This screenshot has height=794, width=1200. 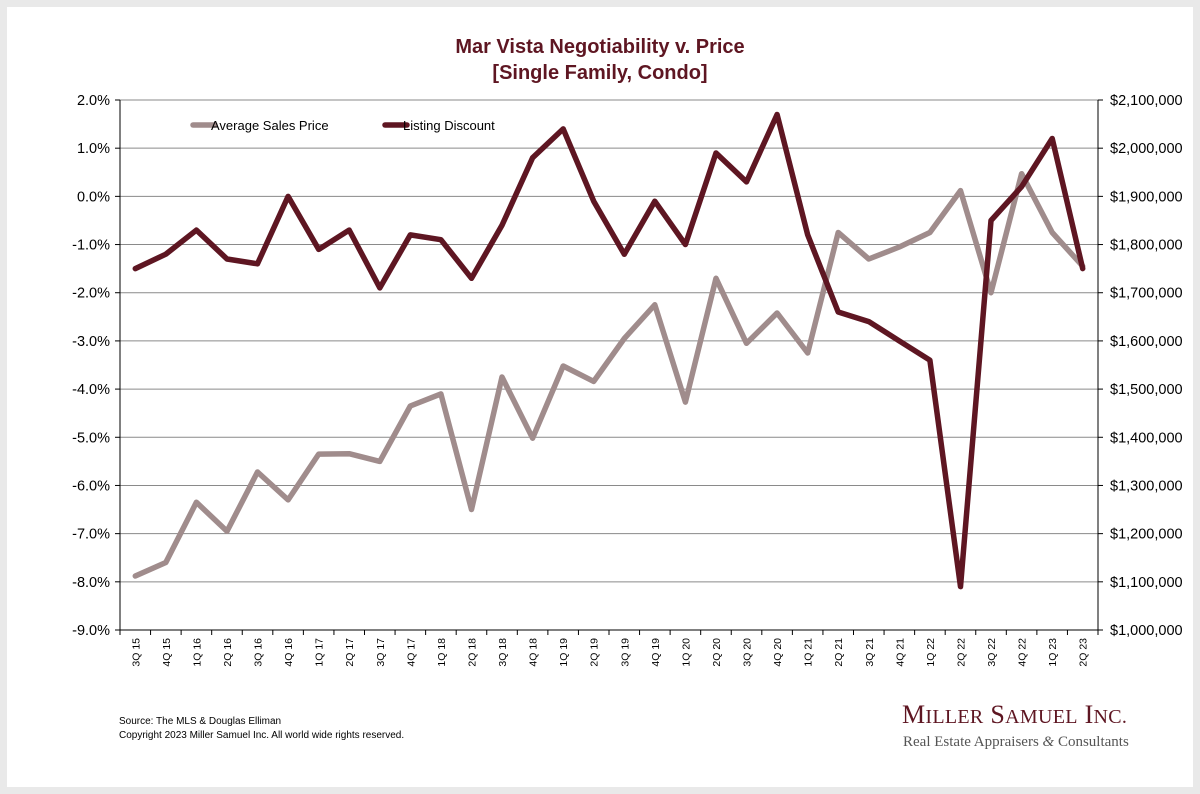 I want to click on x-tick-label: 4Q 15, so click(x=167, y=652).